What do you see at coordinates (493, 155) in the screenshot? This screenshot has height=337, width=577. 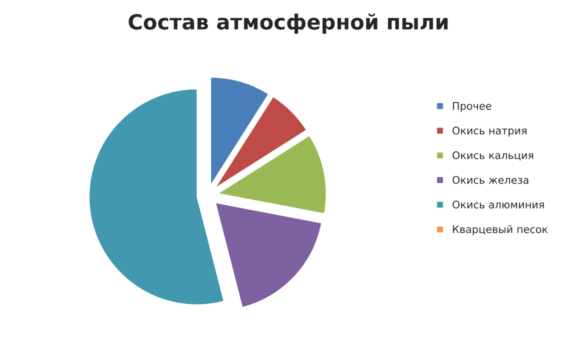 I see `legend-label: Окись кальция` at bounding box center [493, 155].